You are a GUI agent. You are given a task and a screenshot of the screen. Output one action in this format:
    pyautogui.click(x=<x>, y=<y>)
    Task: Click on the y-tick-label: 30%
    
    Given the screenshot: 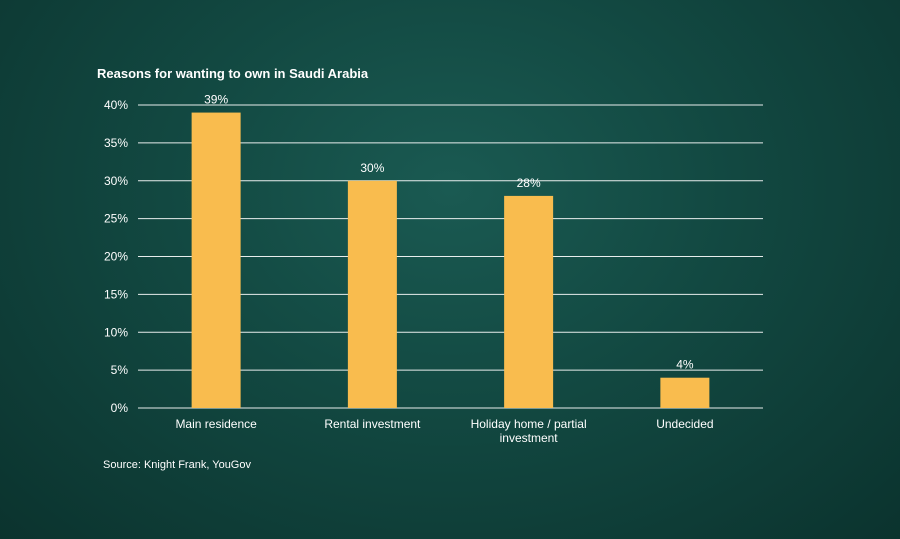 What is the action you would take?
    pyautogui.click(x=116, y=181)
    